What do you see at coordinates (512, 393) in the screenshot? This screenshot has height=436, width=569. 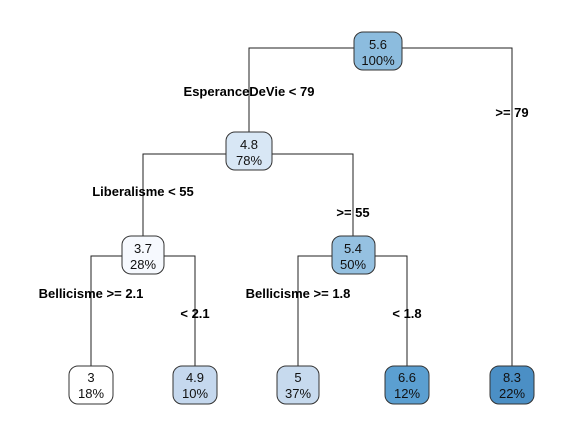 I see `node-n3-percent: 22%` at bounding box center [512, 393].